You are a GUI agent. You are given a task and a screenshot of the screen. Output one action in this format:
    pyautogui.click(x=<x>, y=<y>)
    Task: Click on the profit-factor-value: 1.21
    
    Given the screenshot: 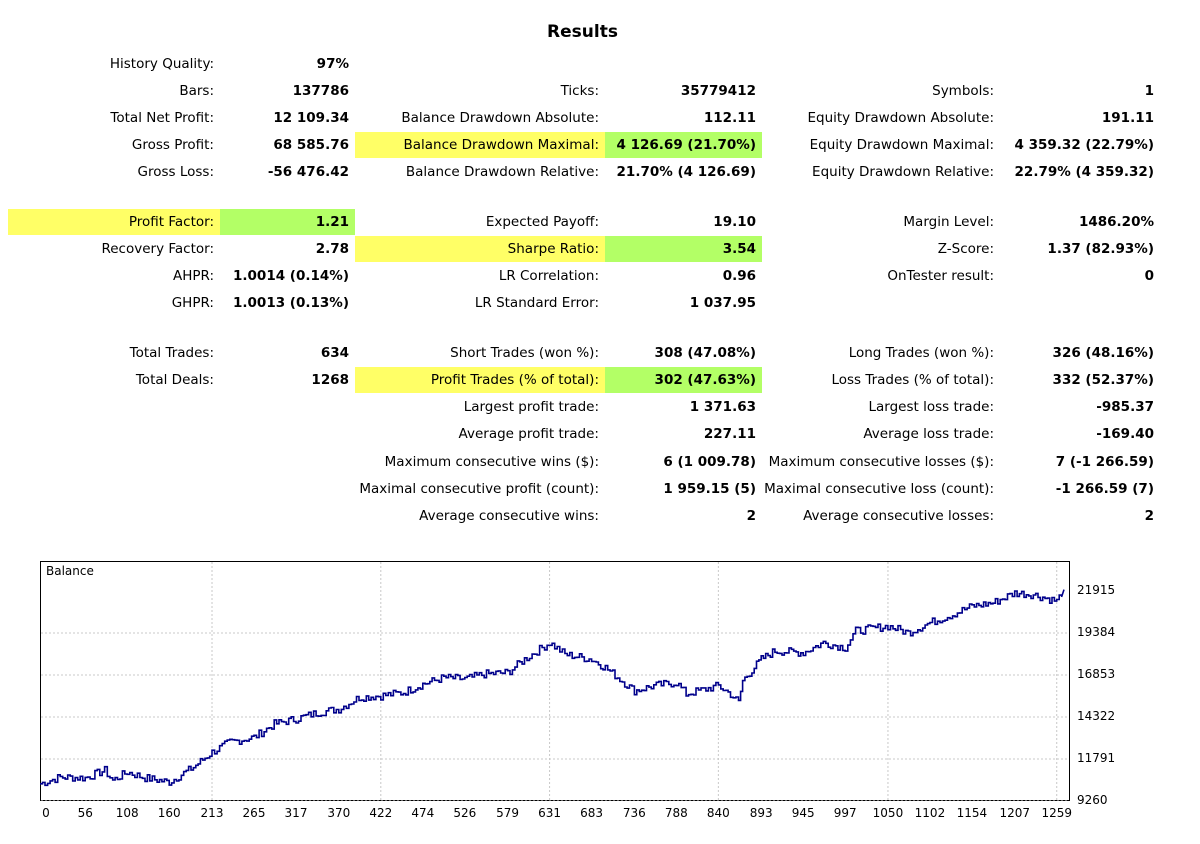 What is the action you would take?
    pyautogui.click(x=287, y=222)
    